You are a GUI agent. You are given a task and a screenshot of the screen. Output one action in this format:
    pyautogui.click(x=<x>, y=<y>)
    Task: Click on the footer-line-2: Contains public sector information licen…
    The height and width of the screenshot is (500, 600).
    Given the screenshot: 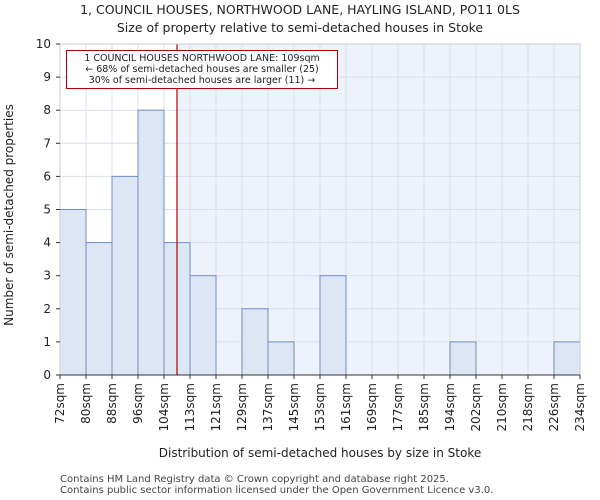 What is the action you would take?
    pyautogui.click(x=277, y=490)
    